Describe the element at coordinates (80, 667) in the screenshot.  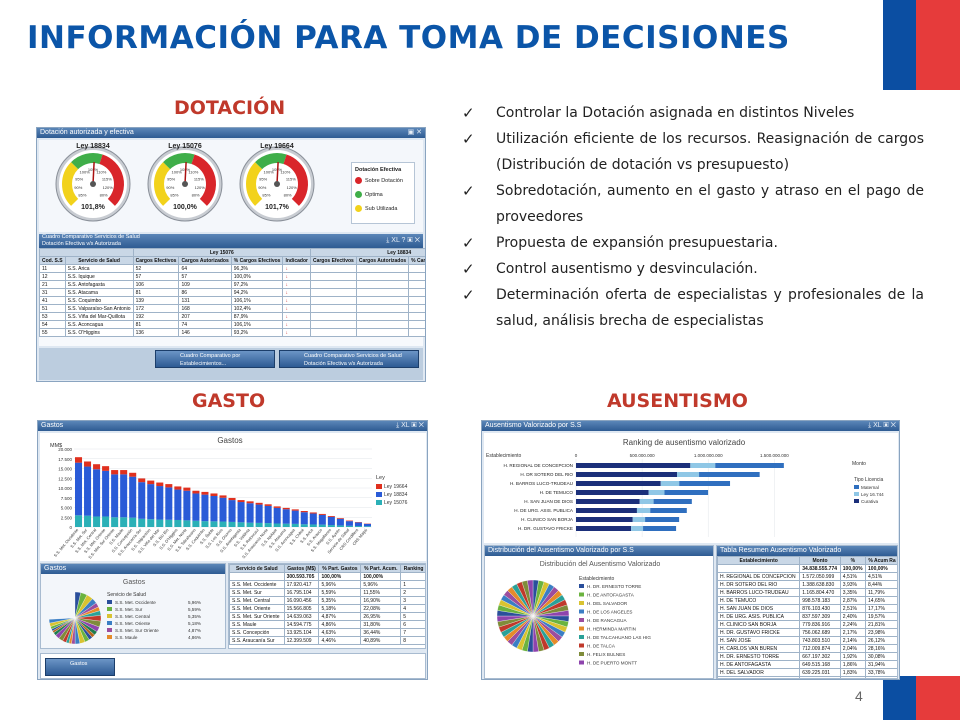
I see `button-gastos: Gastos` at that location.